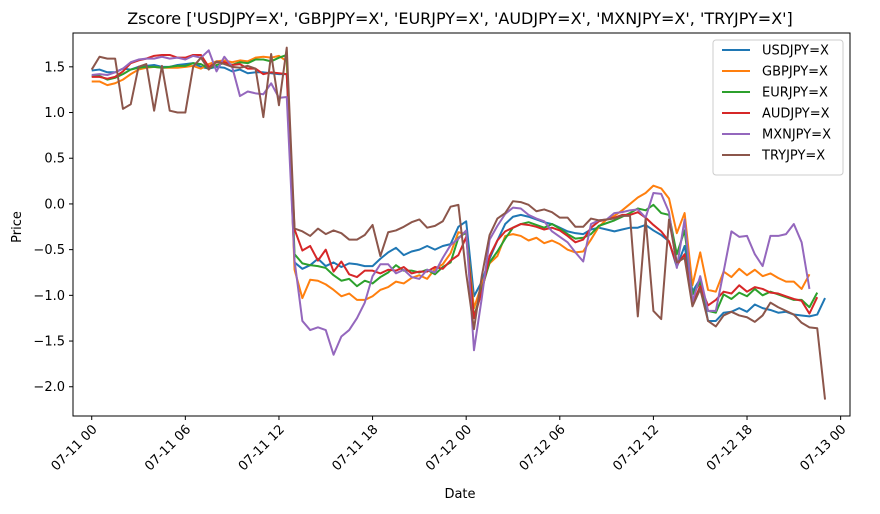 This screenshot has height=514, width=880. What do you see at coordinates (53, 227) in the screenshot?
I see `y-axis: 1.5 1.0 0.5 0.0 −0.5 −1.0 −1.5 −2.0` at bounding box center [53, 227].